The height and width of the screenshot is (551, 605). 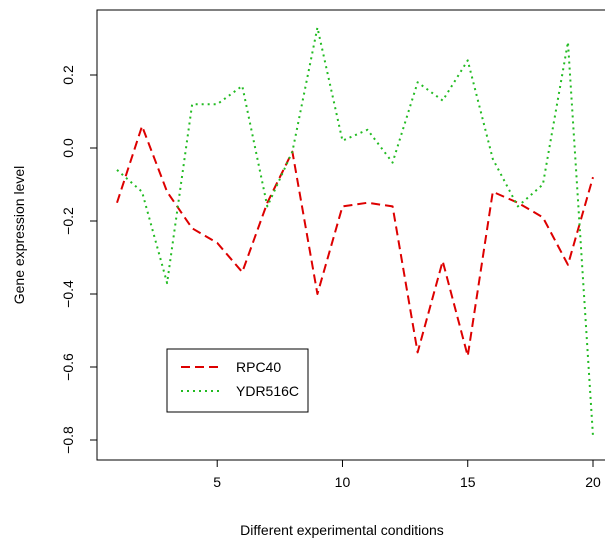 What do you see at coordinates (19, 235) in the screenshot?
I see `y-axis-title: Gene expression level` at bounding box center [19, 235].